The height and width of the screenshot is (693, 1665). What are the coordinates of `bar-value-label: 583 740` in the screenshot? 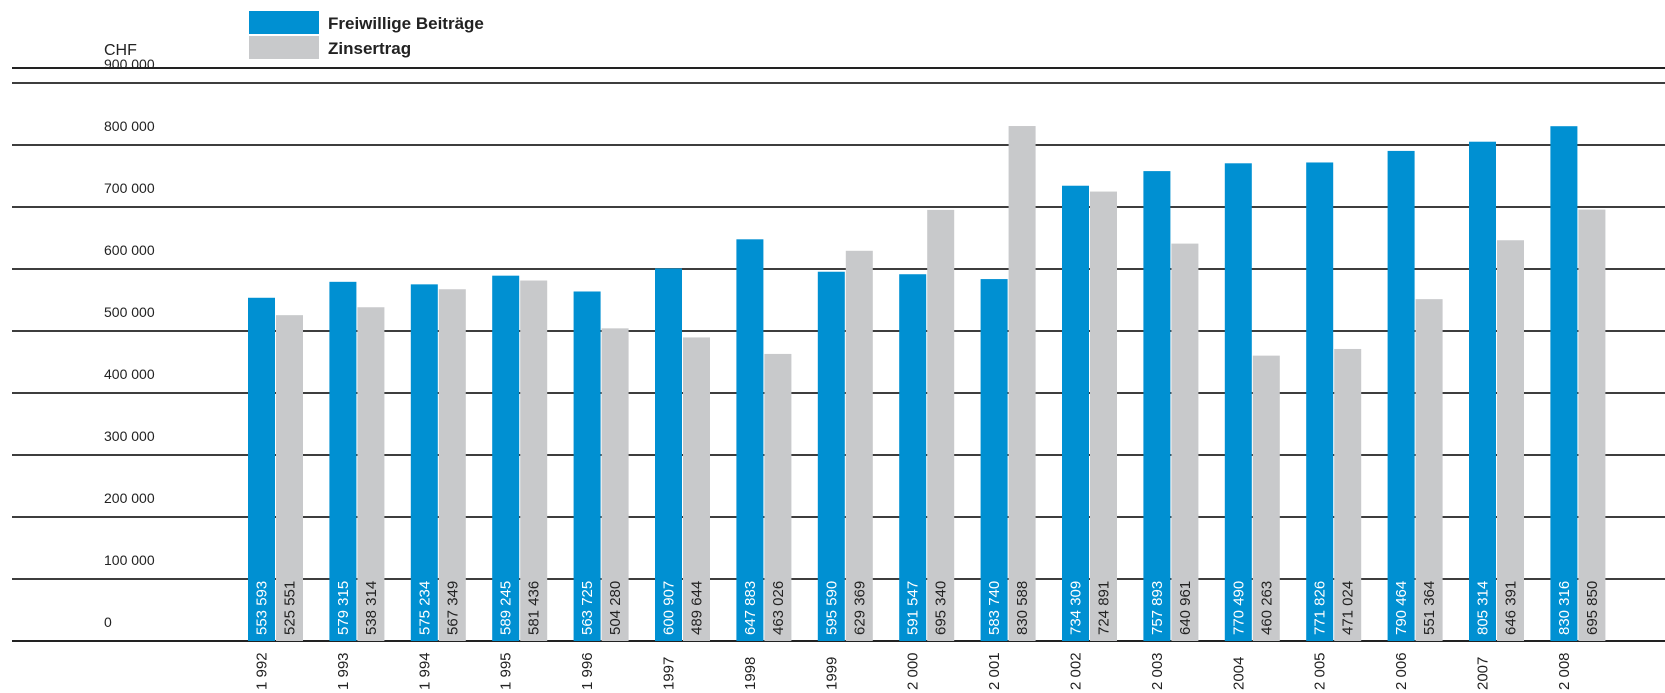 It's located at (994, 608).